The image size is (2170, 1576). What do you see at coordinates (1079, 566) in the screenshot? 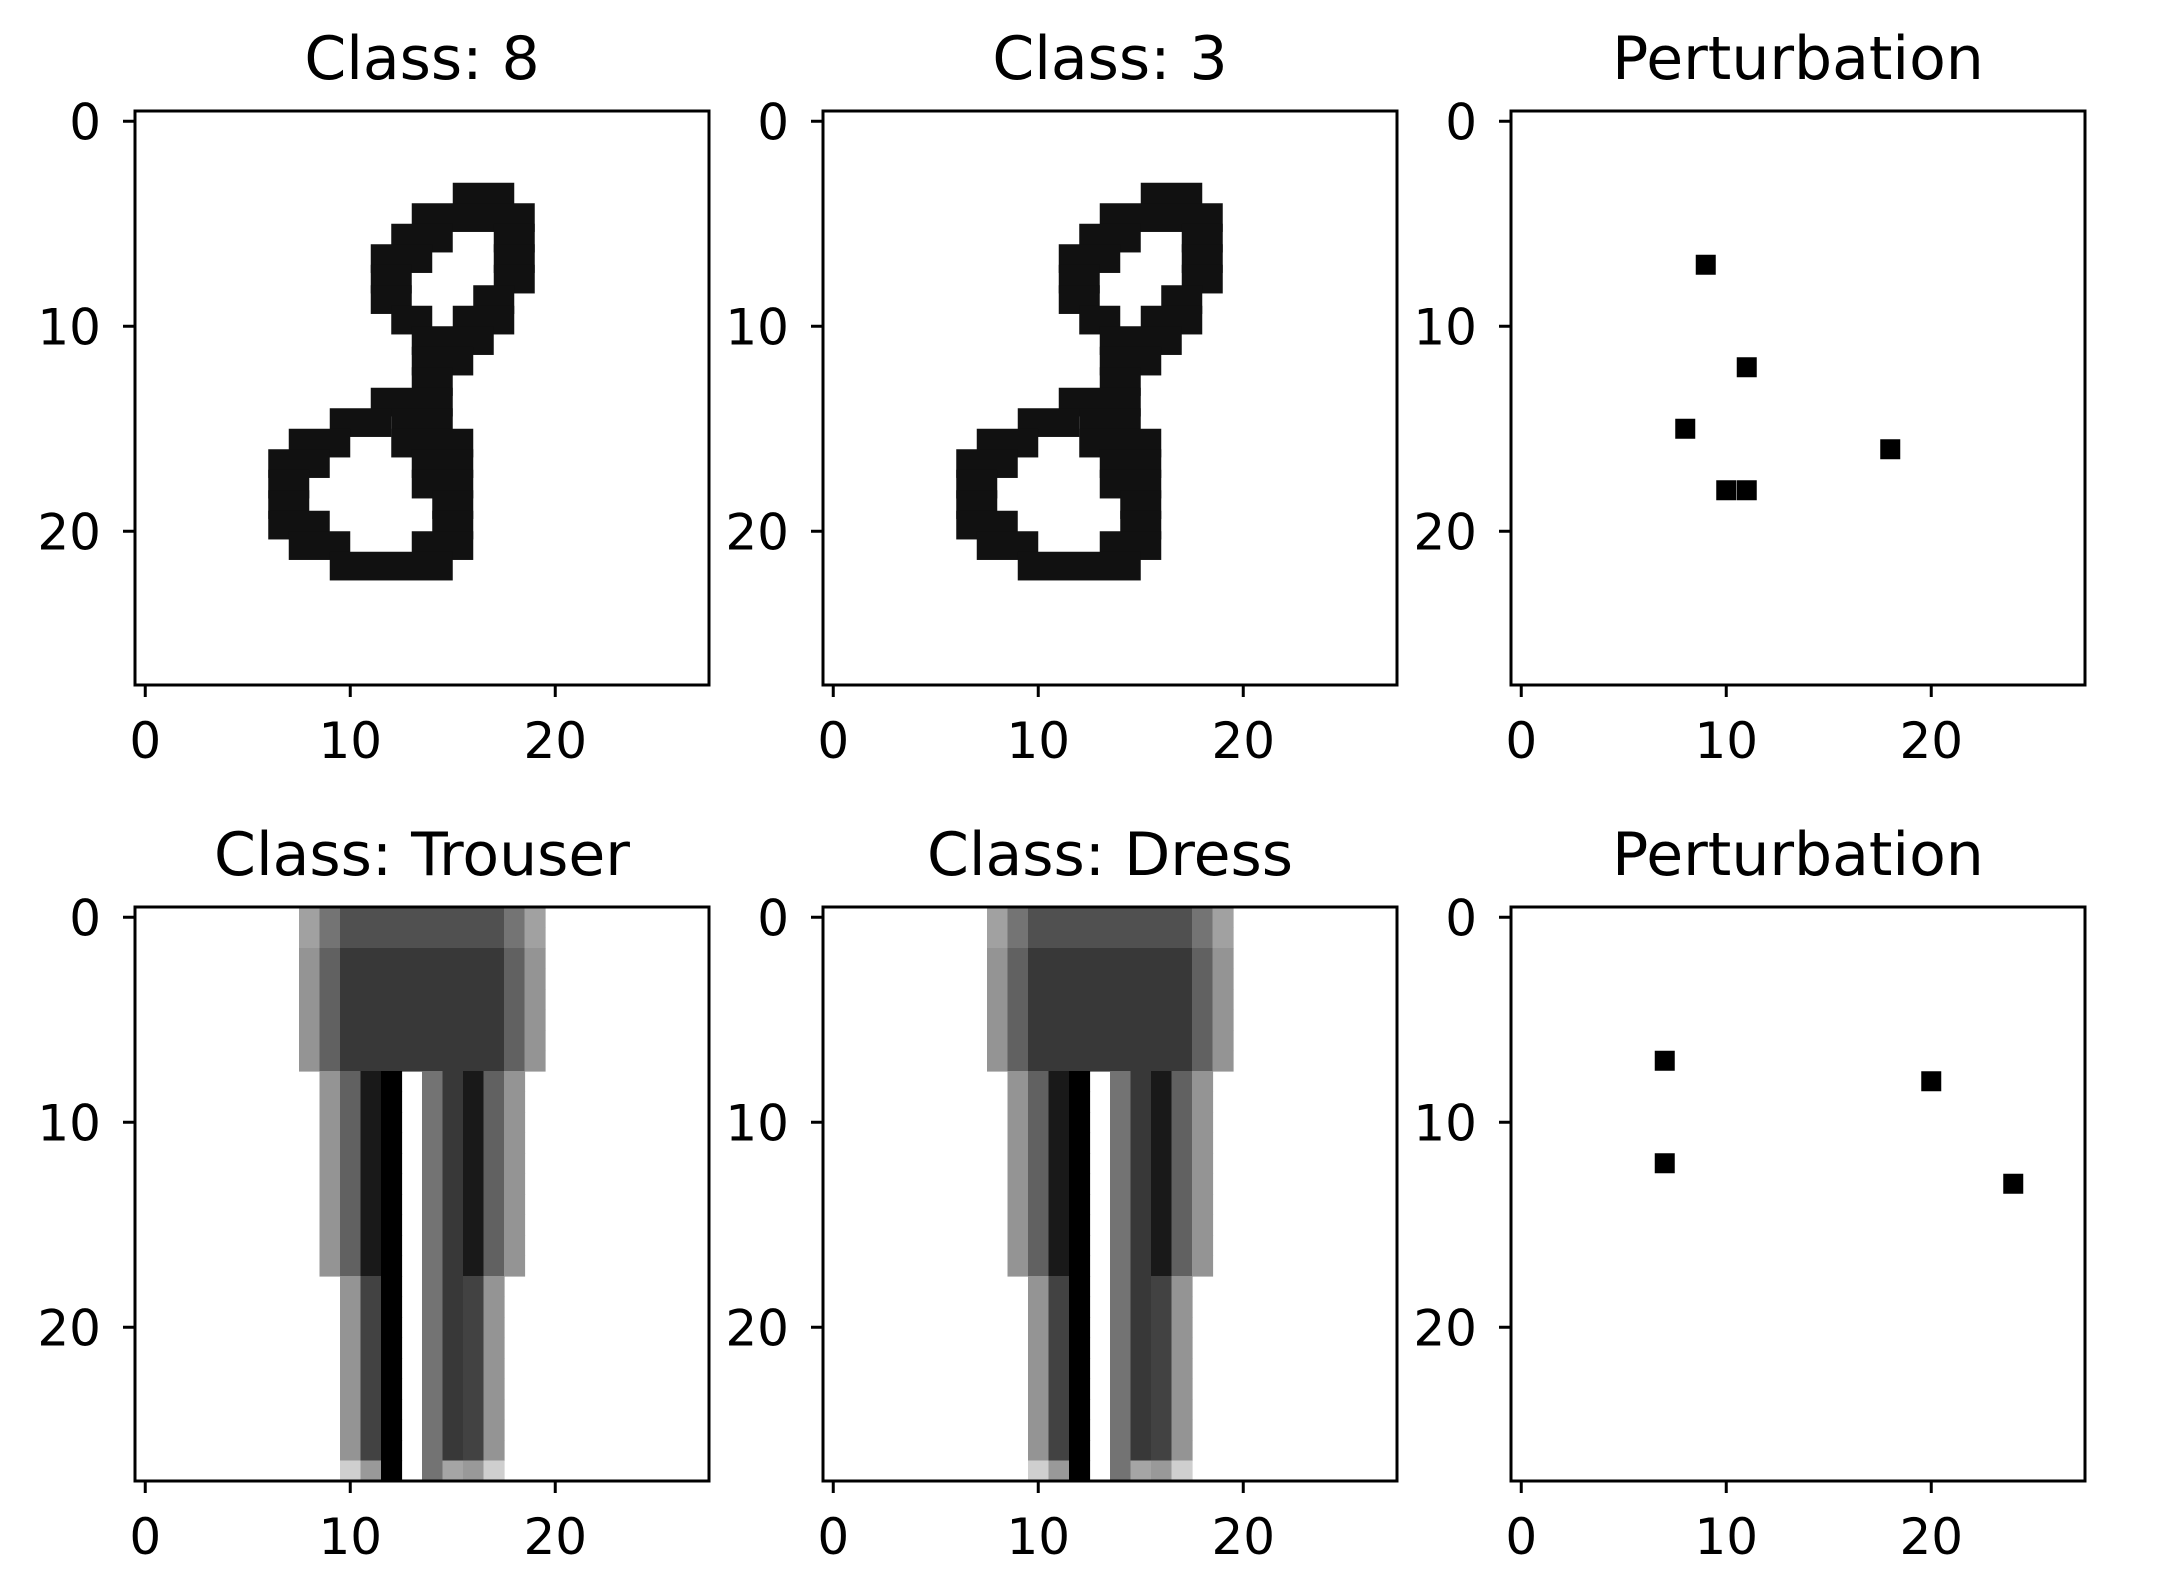
I see `digit-stroke` at bounding box center [1079, 566].